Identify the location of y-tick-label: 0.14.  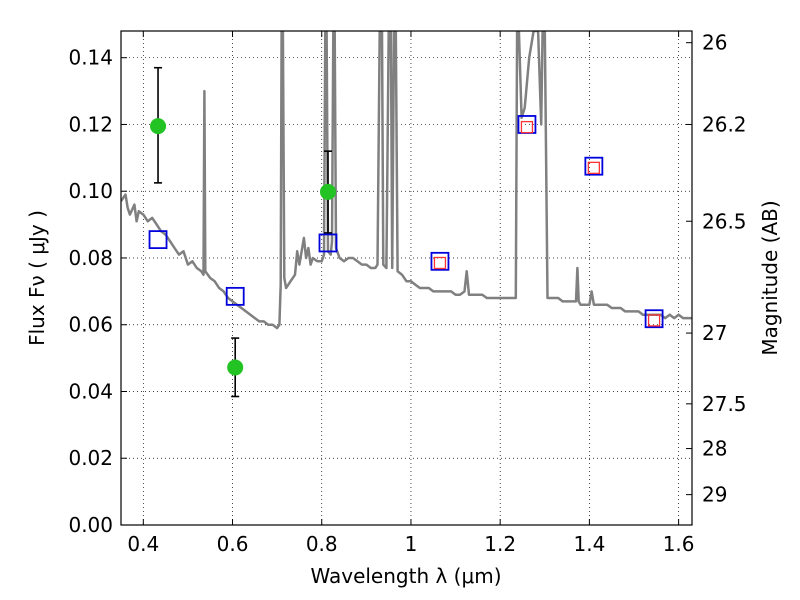
(90, 58).